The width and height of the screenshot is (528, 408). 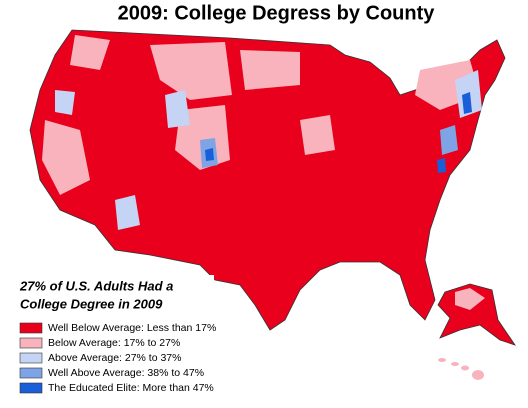 I want to click on legend-label: The Educated Elite: More than 47%, so click(x=131, y=388).